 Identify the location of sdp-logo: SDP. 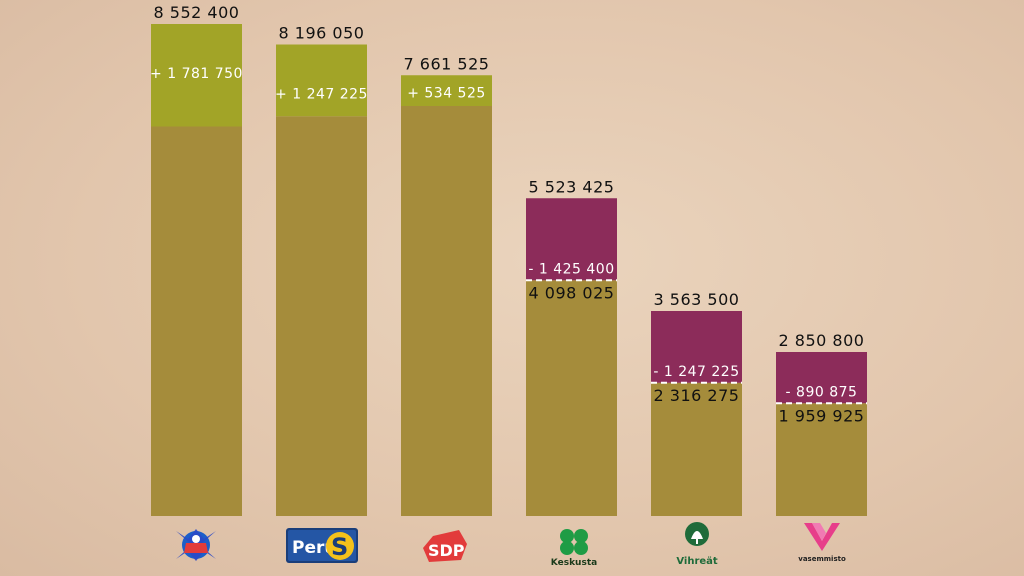
(445, 546).